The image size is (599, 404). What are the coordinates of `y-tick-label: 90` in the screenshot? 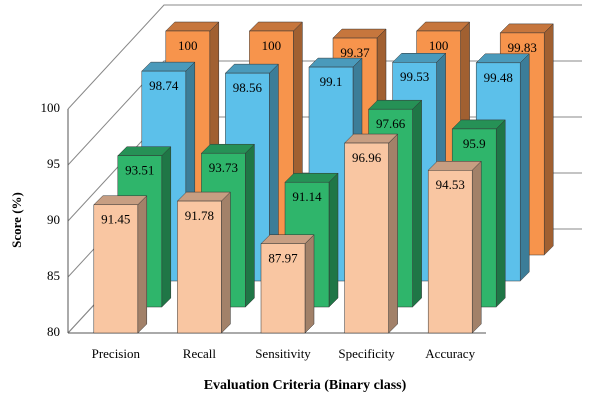 It's located at (53, 219).